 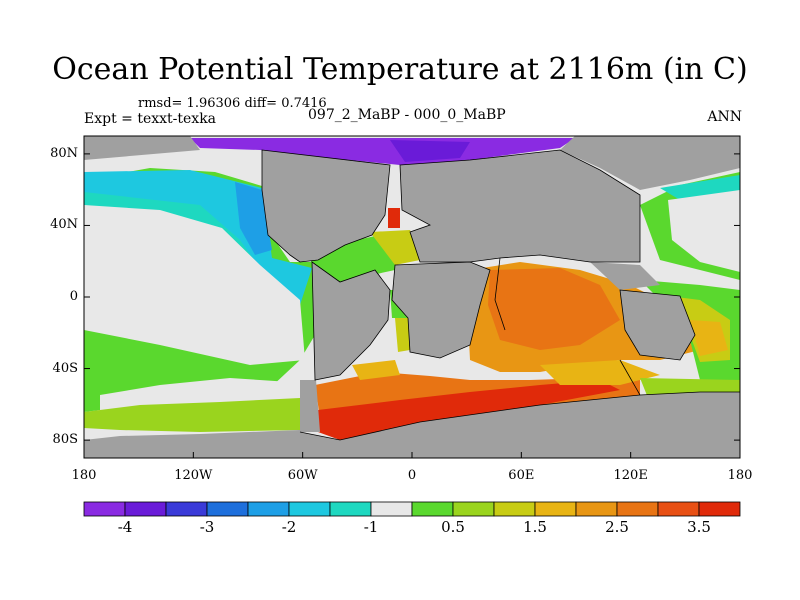 I want to click on colorbar, so click(x=412, y=509).